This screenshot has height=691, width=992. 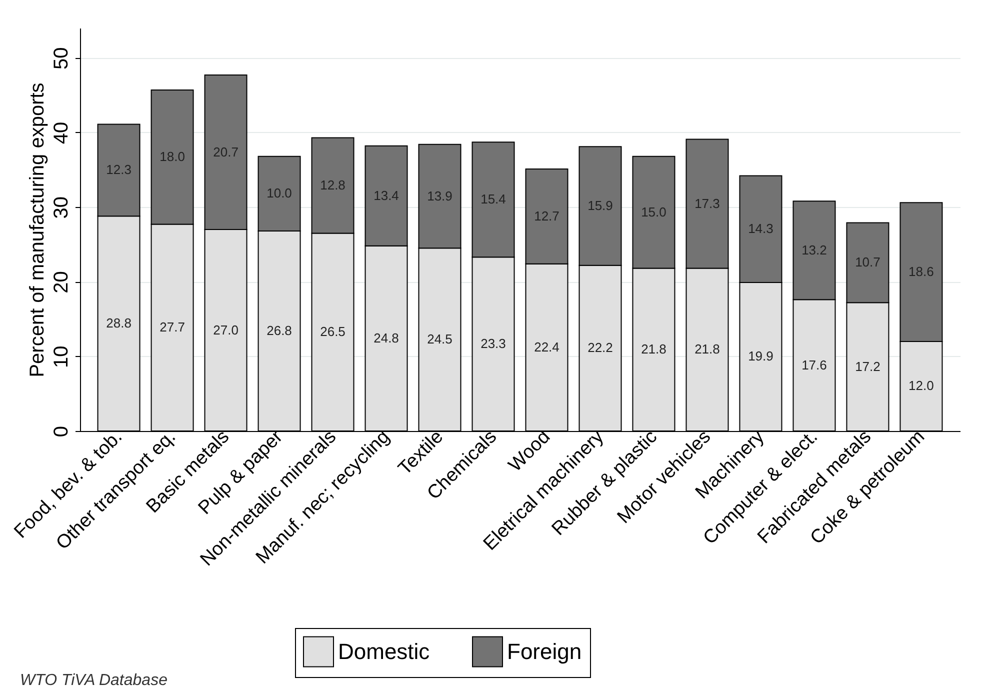 I want to click on data-label: 13.2, so click(x=814, y=250).